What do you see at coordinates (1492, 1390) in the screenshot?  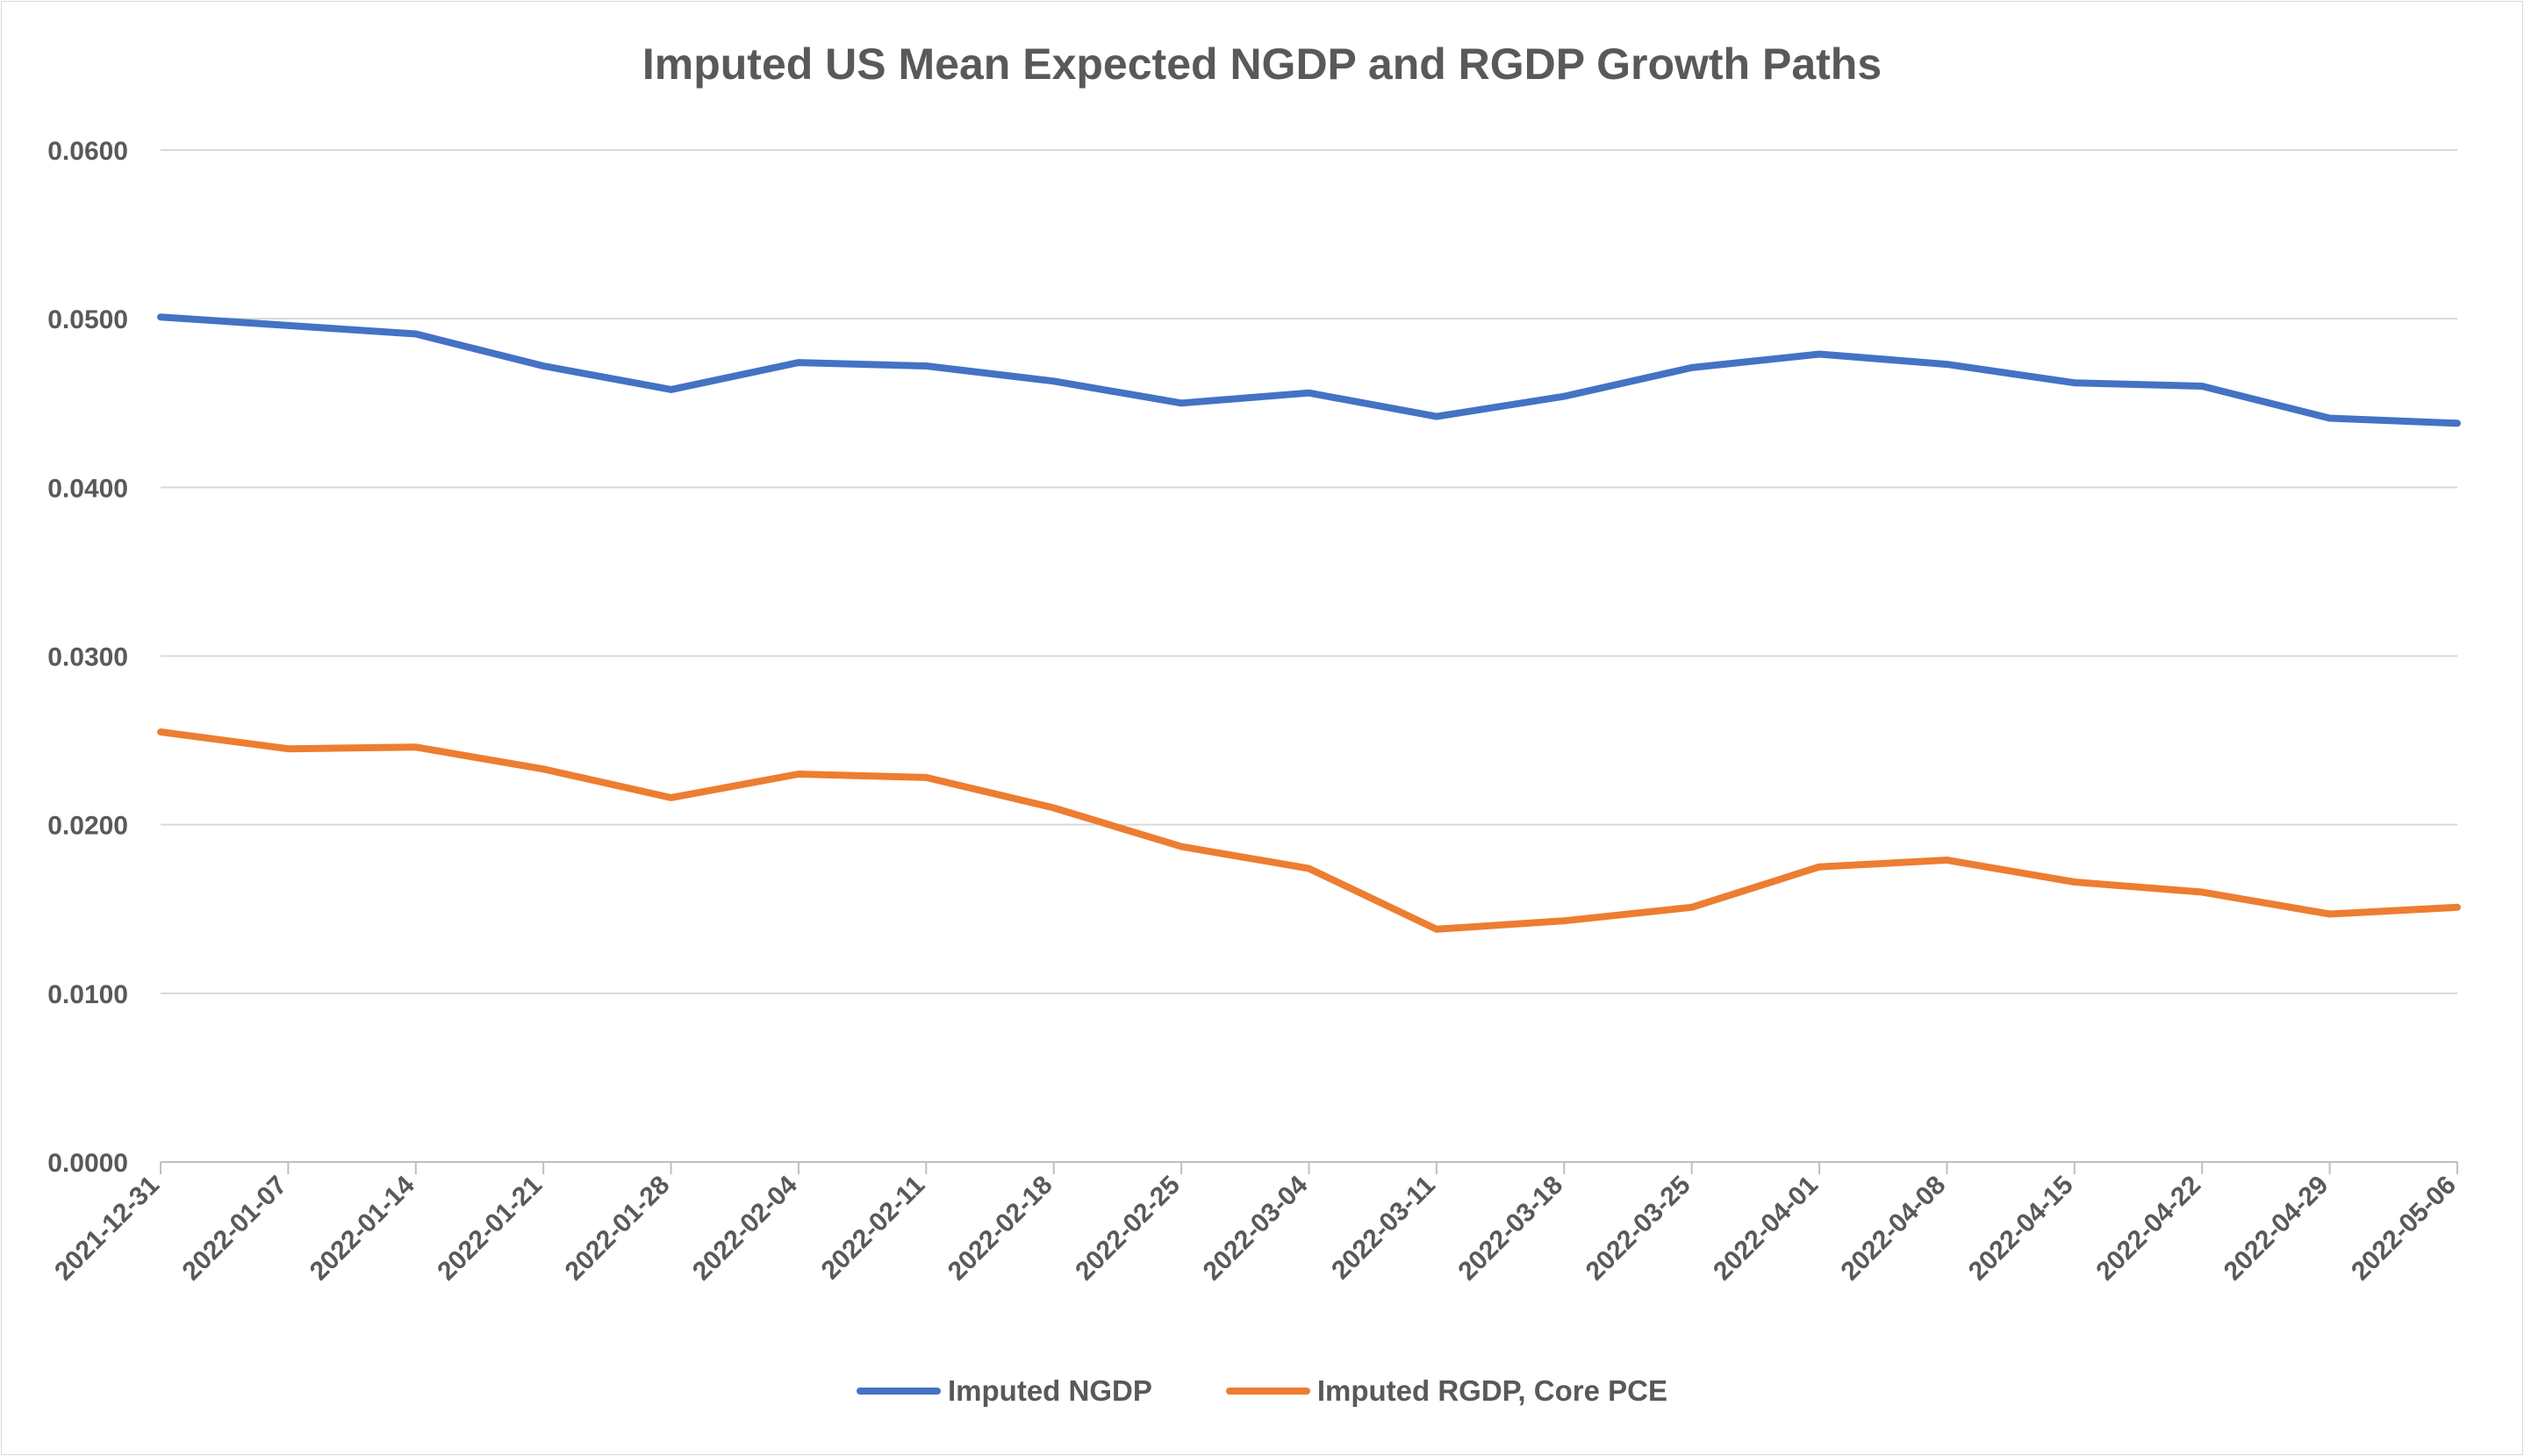 I see `legend-label-rgdp: Imputed RGDP, Core PCE` at bounding box center [1492, 1390].